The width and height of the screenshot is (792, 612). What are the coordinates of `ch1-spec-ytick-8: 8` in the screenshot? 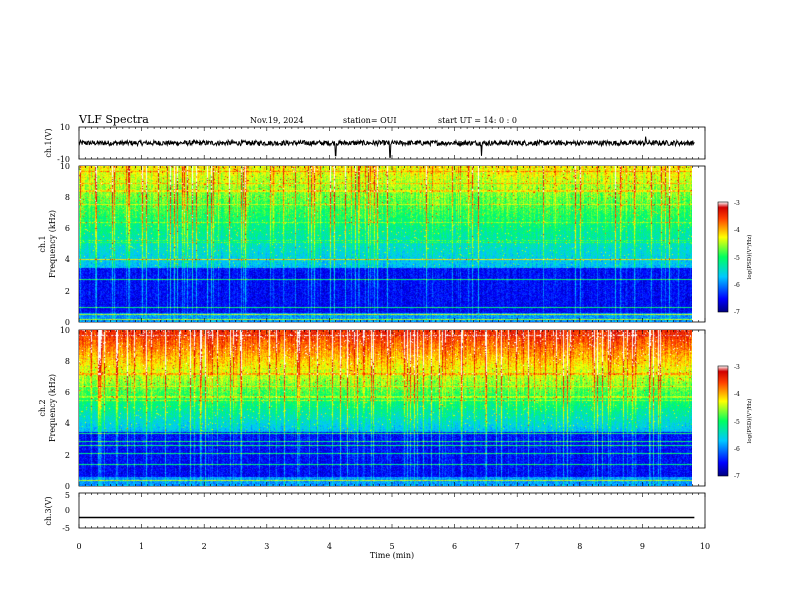 It's located at (67, 197).